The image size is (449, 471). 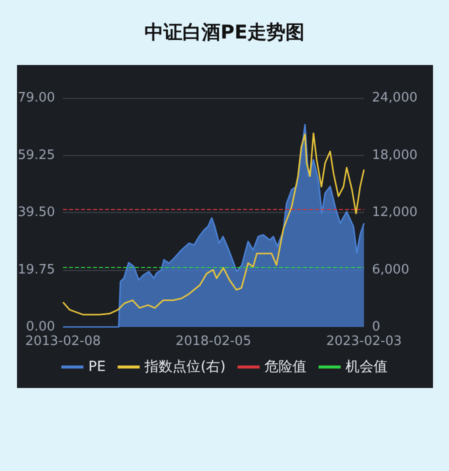 I want to click on y-tick-label: 0.00, so click(x=40, y=327).